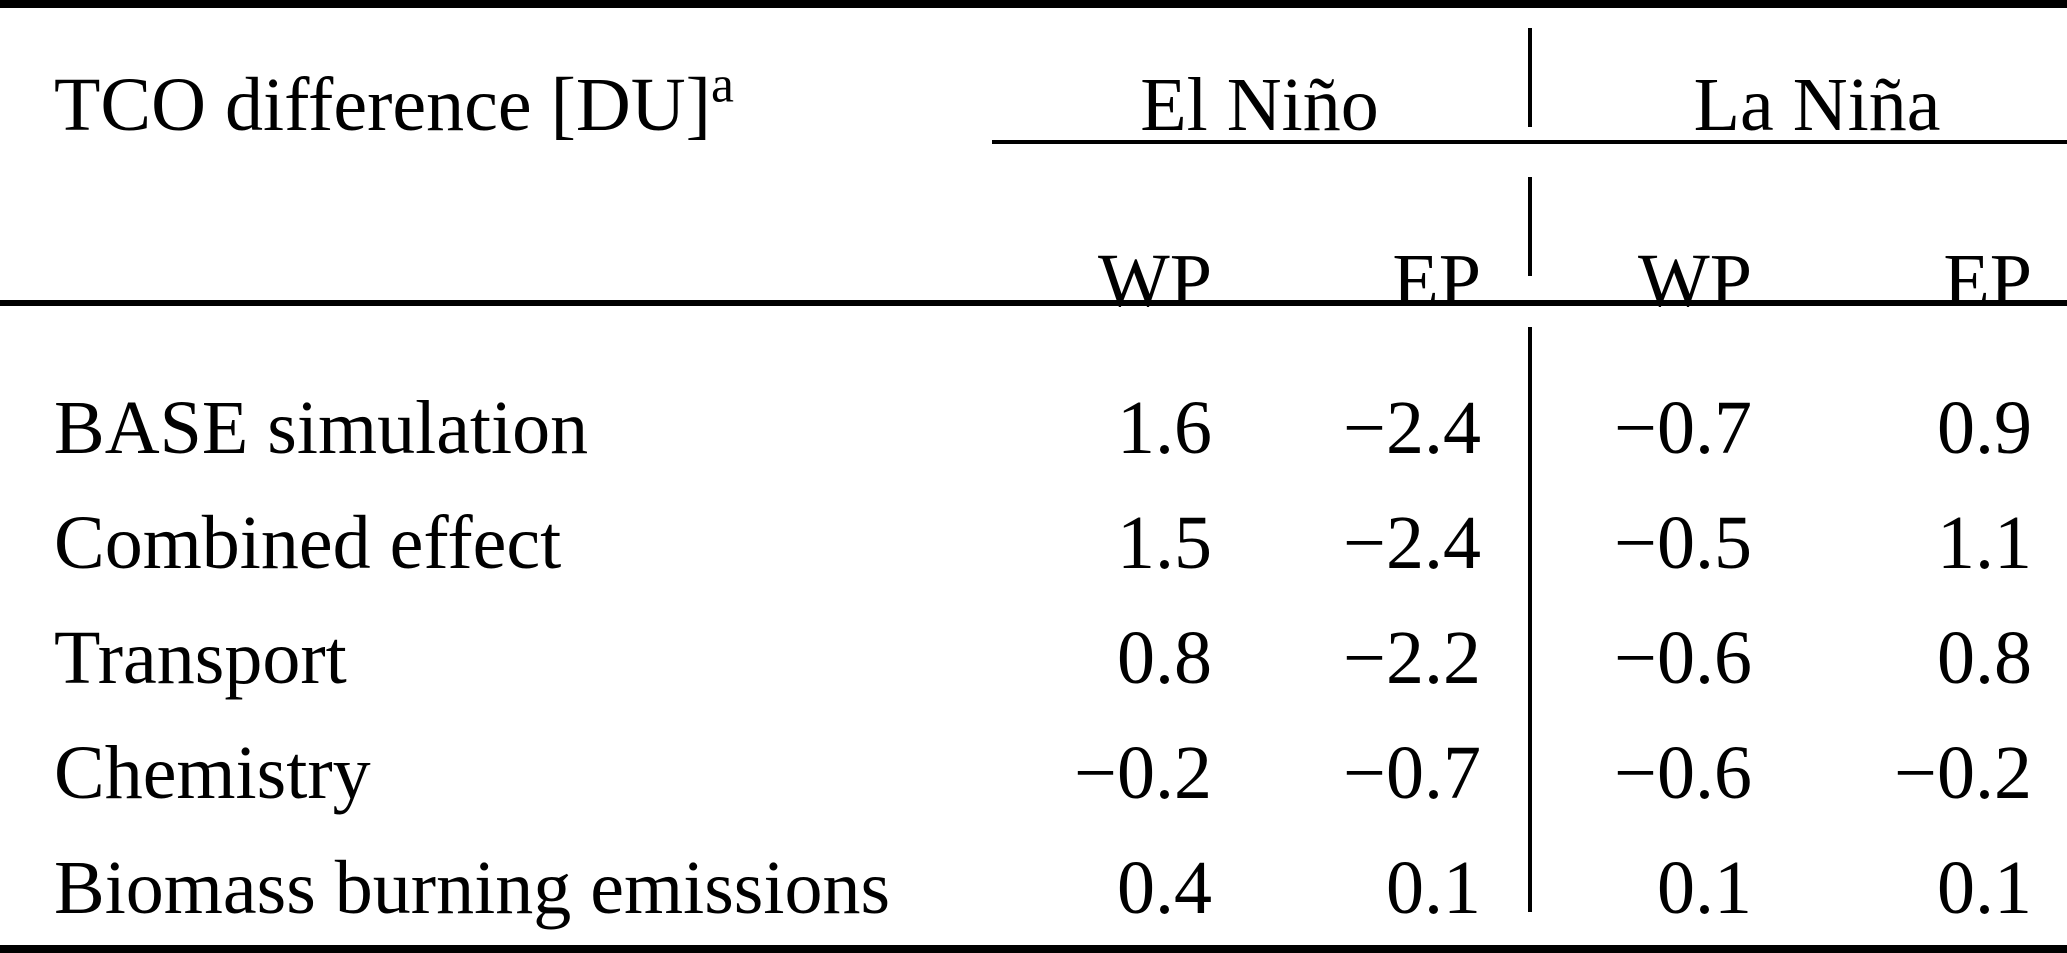 This screenshot has height=953, width=2067. What do you see at coordinates (1259, 105) in the screenshot?
I see `column-group-el-nino: El Niño` at bounding box center [1259, 105].